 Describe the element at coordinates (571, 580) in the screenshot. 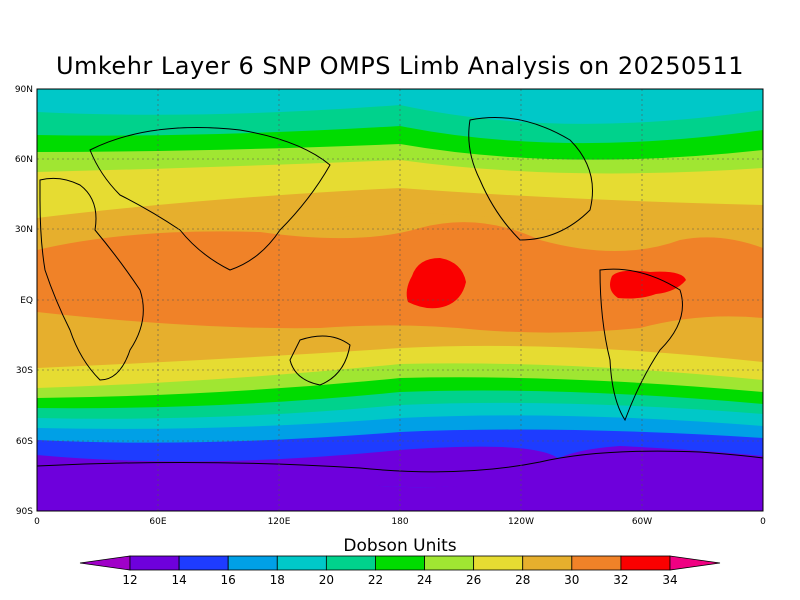

I see `colorbar-tick-label: 30` at that location.